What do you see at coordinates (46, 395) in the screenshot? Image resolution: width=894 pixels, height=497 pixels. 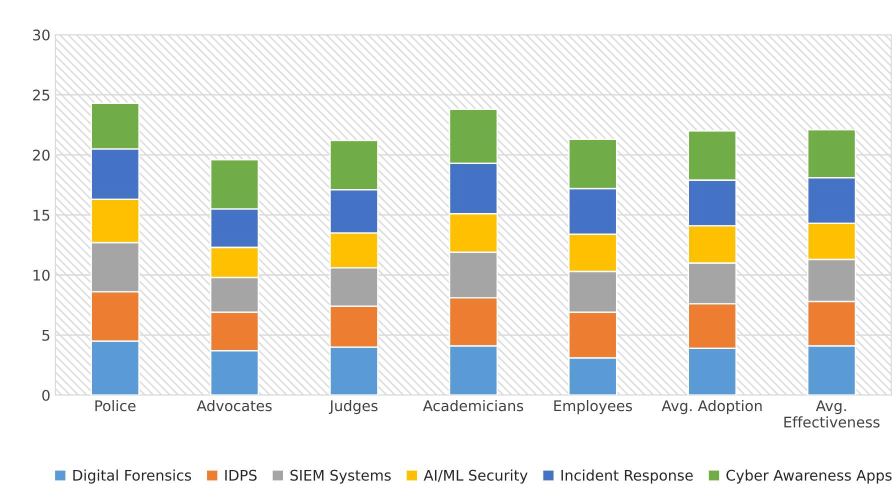 I see `y-tick-label: 0` at bounding box center [46, 395].